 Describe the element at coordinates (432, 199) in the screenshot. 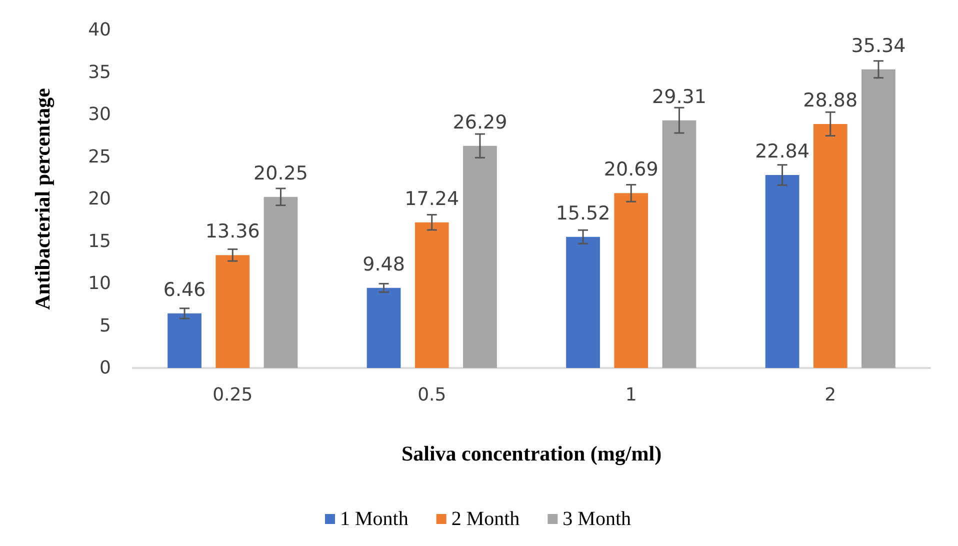

I see `data-label: 17.24` at that location.